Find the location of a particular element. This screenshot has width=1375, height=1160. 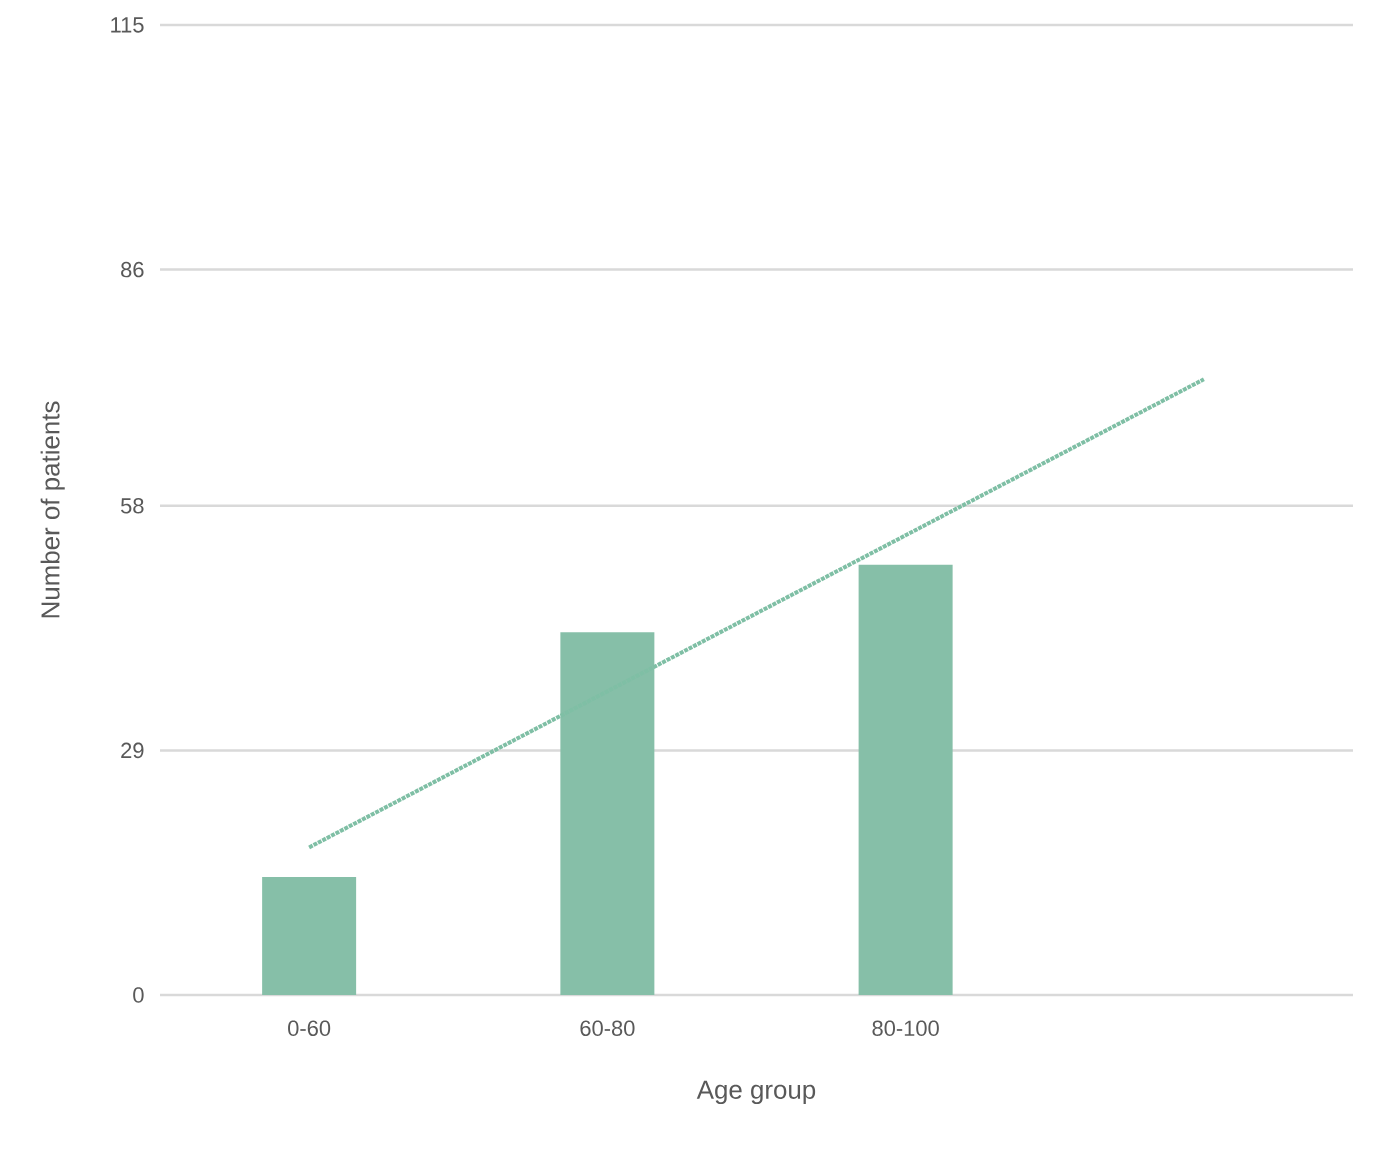

x-axis-title: Age group is located at coordinates (756, 1092).